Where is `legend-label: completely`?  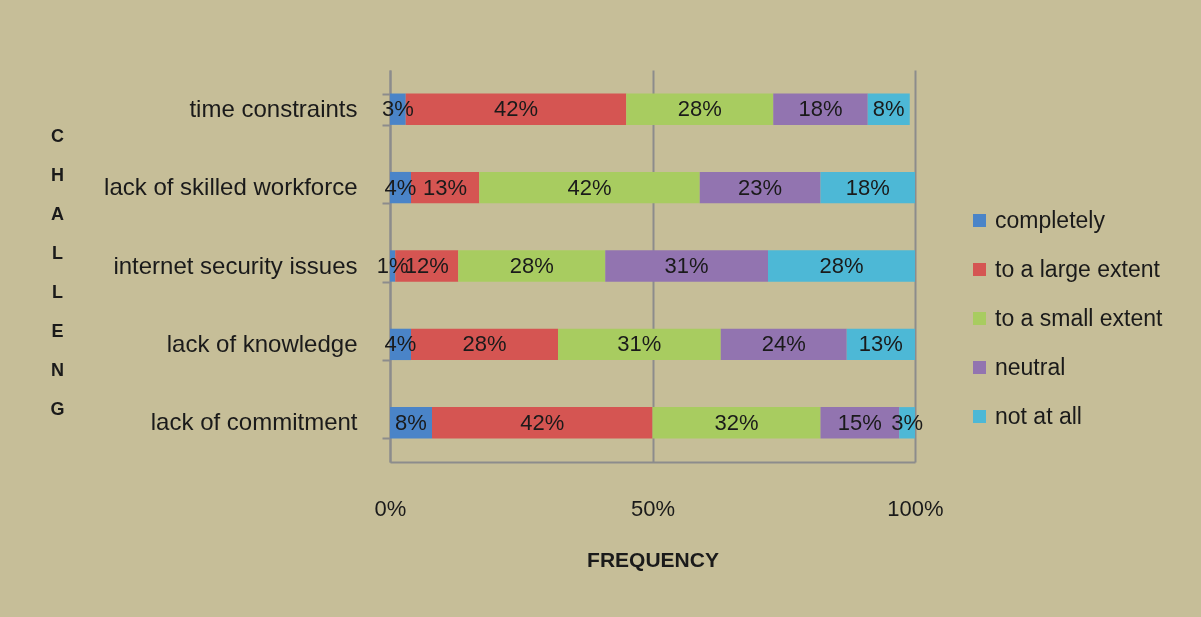 legend-label: completely is located at coordinates (1050, 219).